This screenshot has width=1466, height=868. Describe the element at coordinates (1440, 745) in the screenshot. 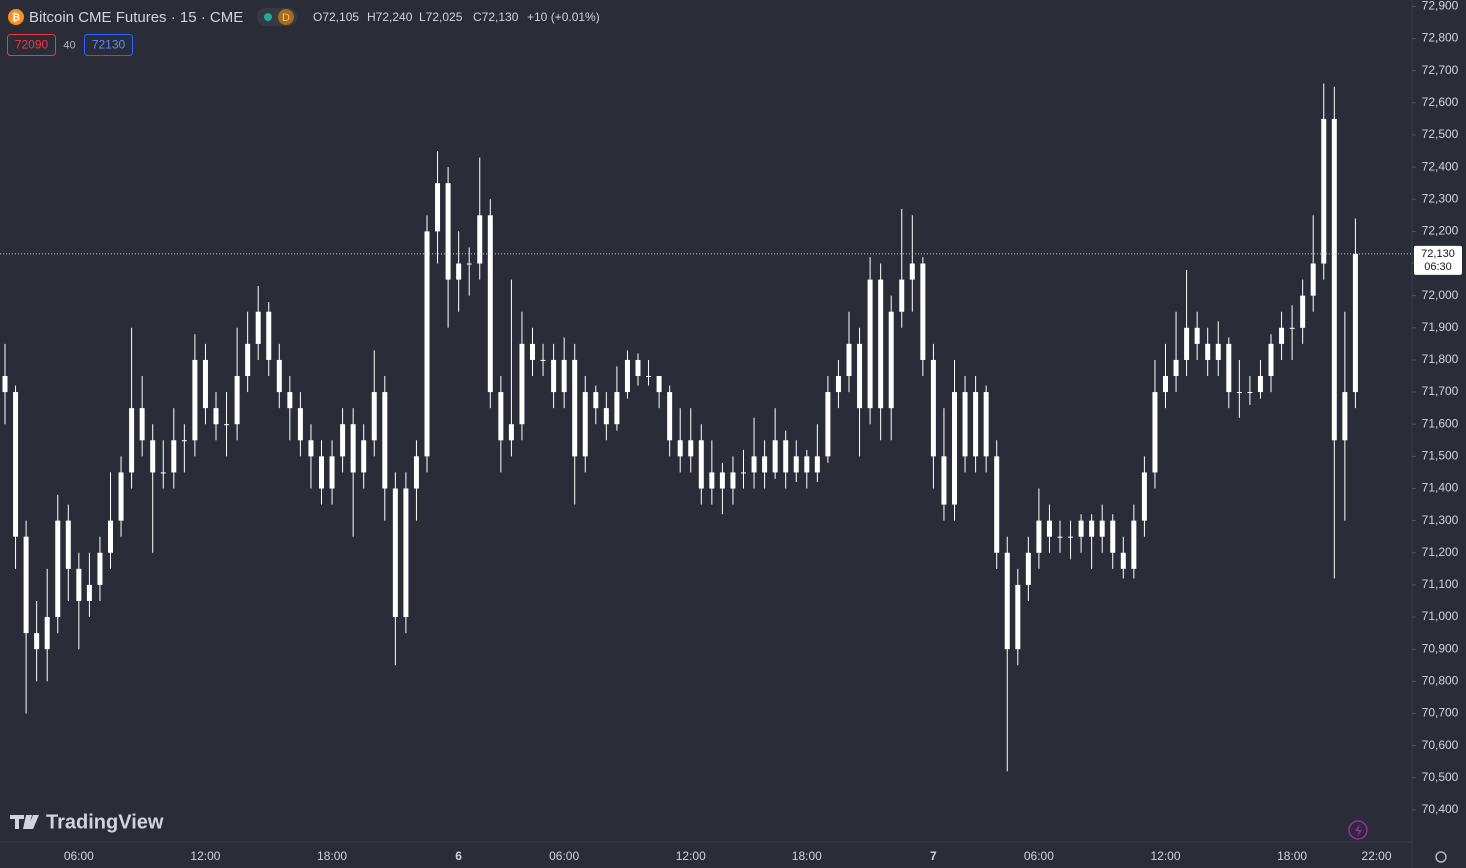

I see `y-tick-label: 70,600` at that location.